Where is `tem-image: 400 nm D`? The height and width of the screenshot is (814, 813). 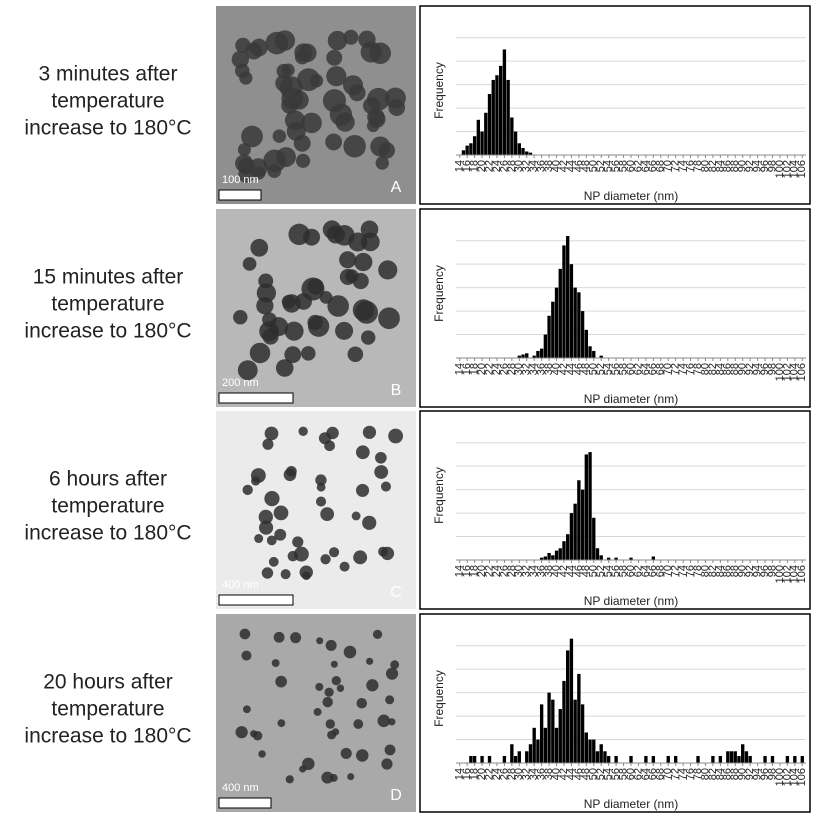
tem-image: 400 nm D is located at coordinates (316, 713).